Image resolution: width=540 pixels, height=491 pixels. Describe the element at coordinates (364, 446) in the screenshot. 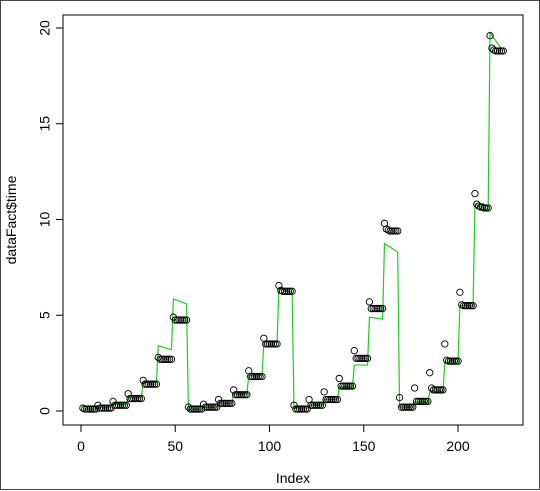

I see `x-tick-label: 150` at that location.